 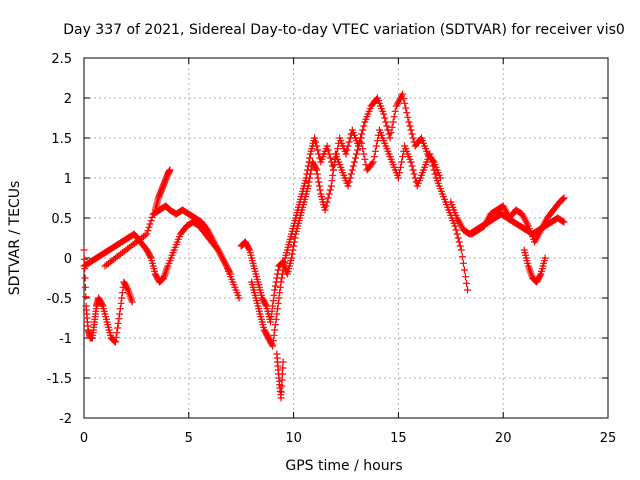 What do you see at coordinates (59, 299) in the screenshot?
I see `y-tick-label: -0.5` at bounding box center [59, 299].